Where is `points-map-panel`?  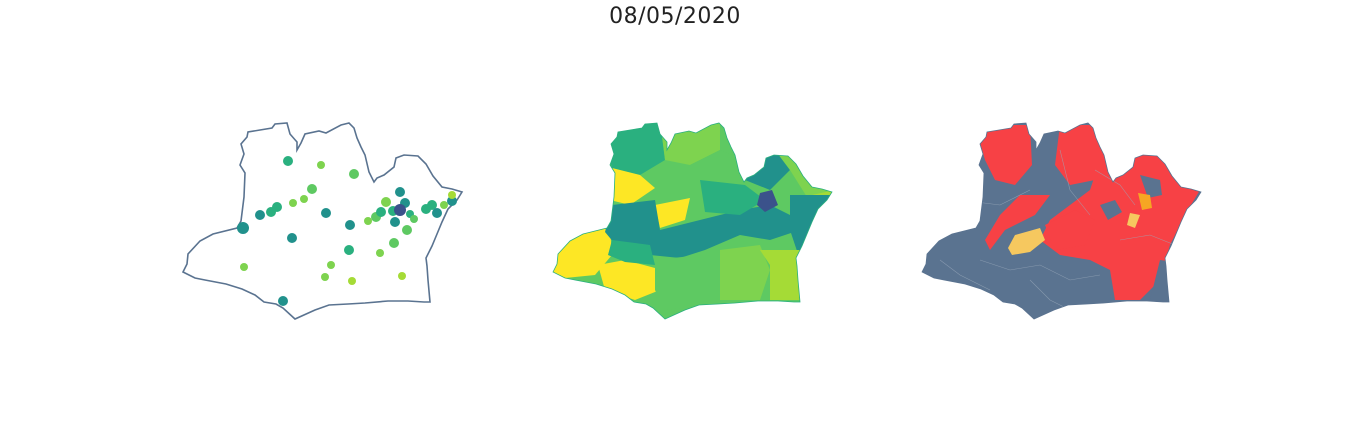
points-map-panel is located at coordinates (322, 221).